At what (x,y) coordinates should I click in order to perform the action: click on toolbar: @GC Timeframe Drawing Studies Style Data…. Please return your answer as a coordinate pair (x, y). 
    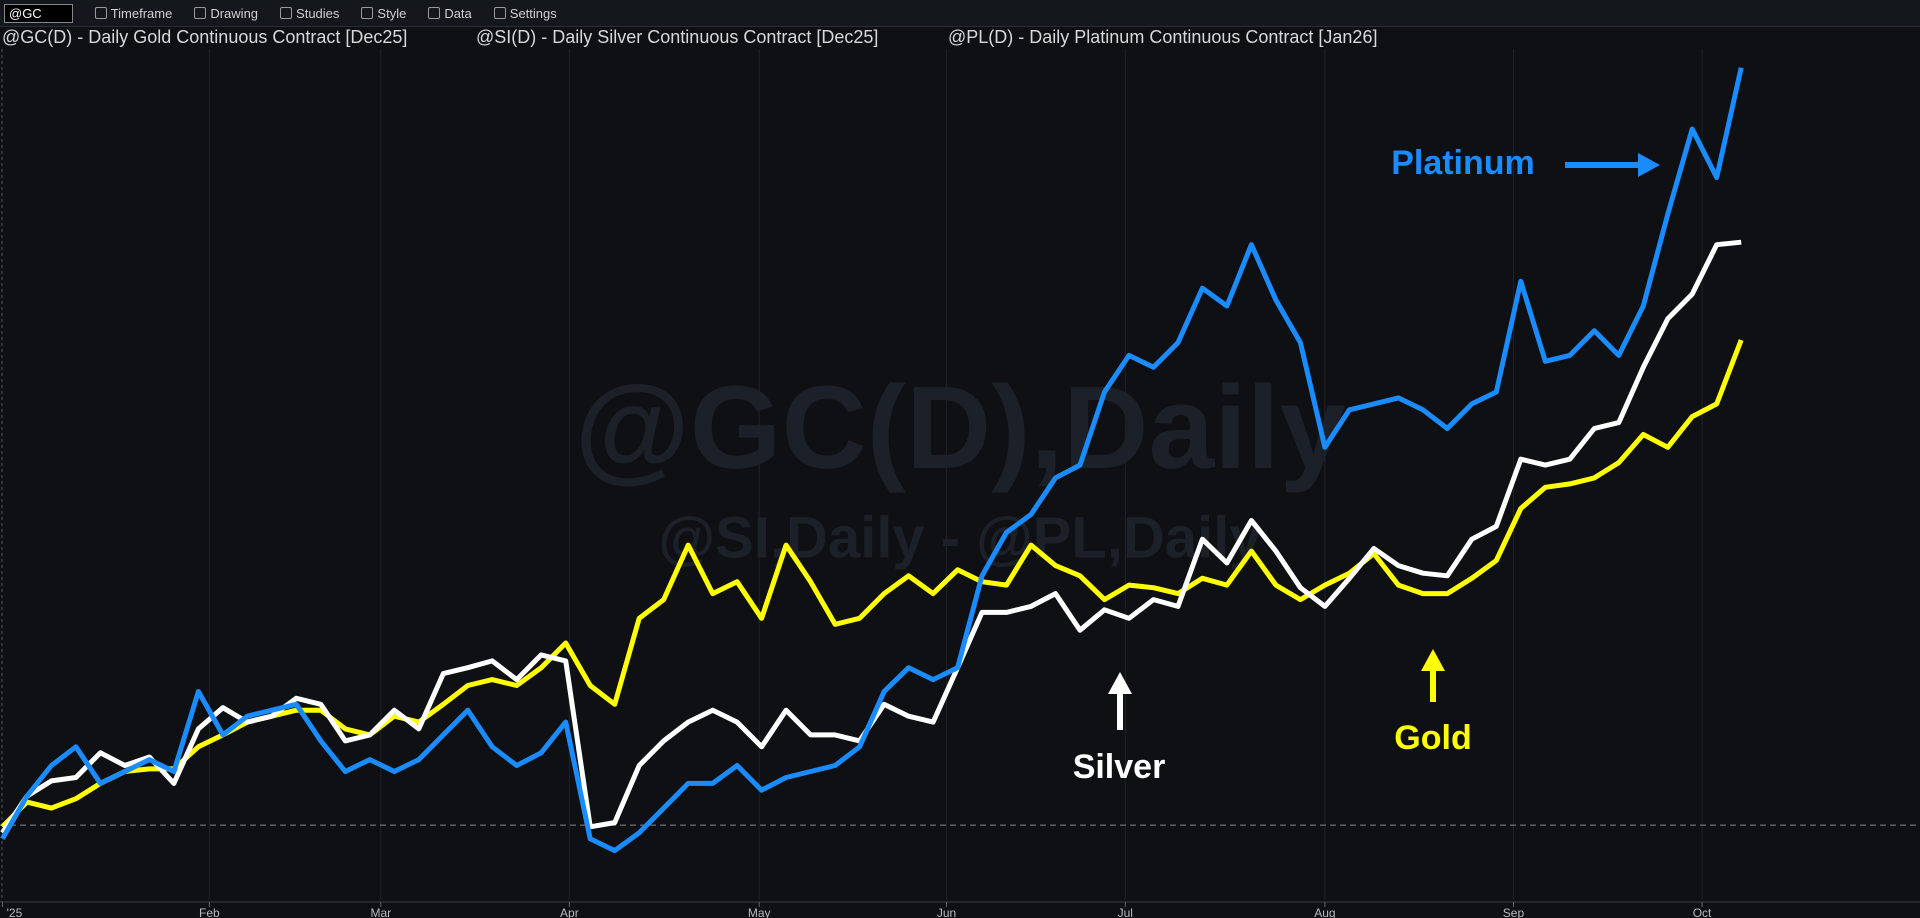
    Looking at the image, I should click on (960, 13).